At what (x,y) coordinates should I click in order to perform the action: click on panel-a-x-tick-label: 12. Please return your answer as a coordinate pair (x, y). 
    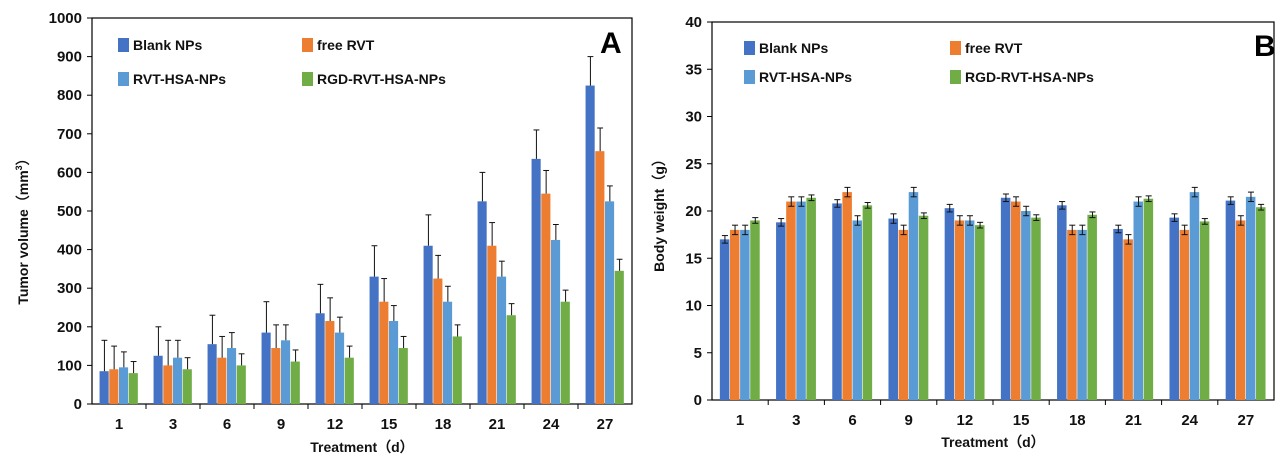
    Looking at the image, I should click on (335, 424).